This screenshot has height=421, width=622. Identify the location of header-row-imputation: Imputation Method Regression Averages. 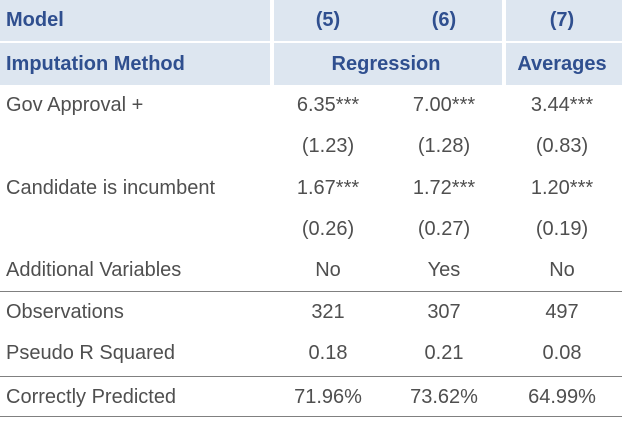
(311, 64).